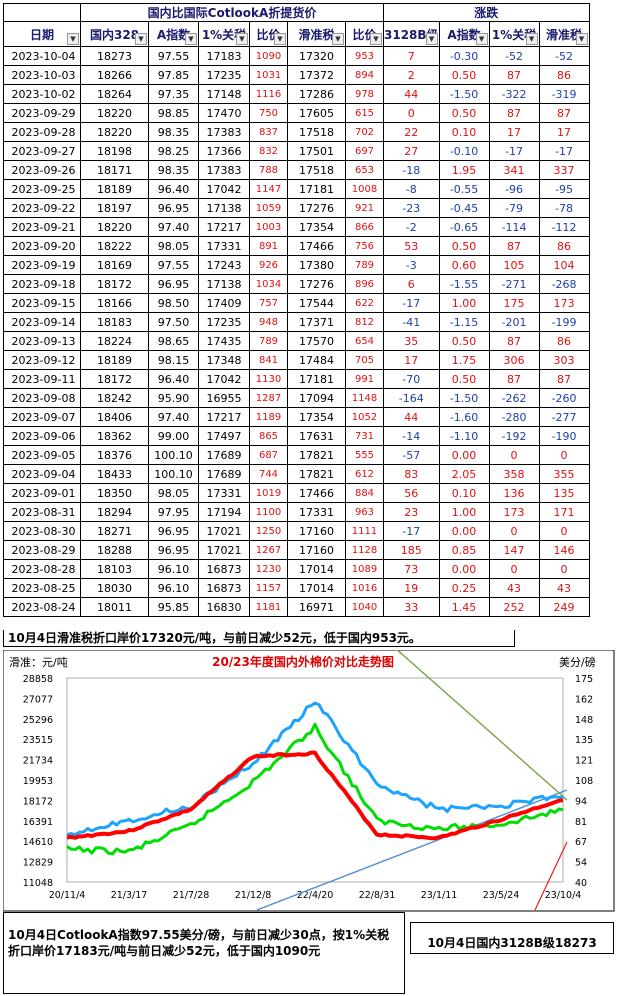 This screenshot has width=619, height=996. Describe the element at coordinates (514, 265) in the screenshot. I see `table-cell: 105` at that location.